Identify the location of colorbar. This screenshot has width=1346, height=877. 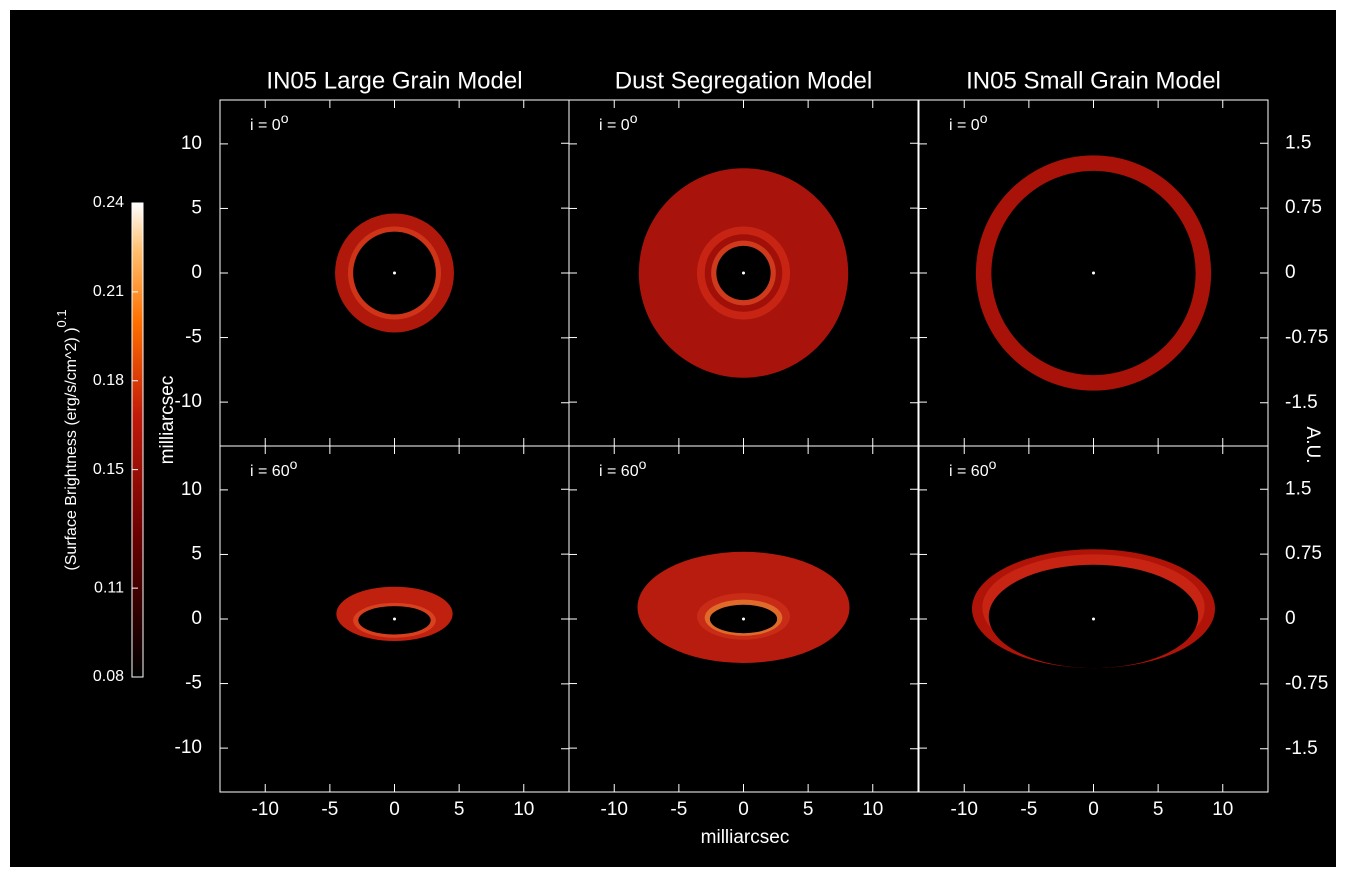
(137, 440).